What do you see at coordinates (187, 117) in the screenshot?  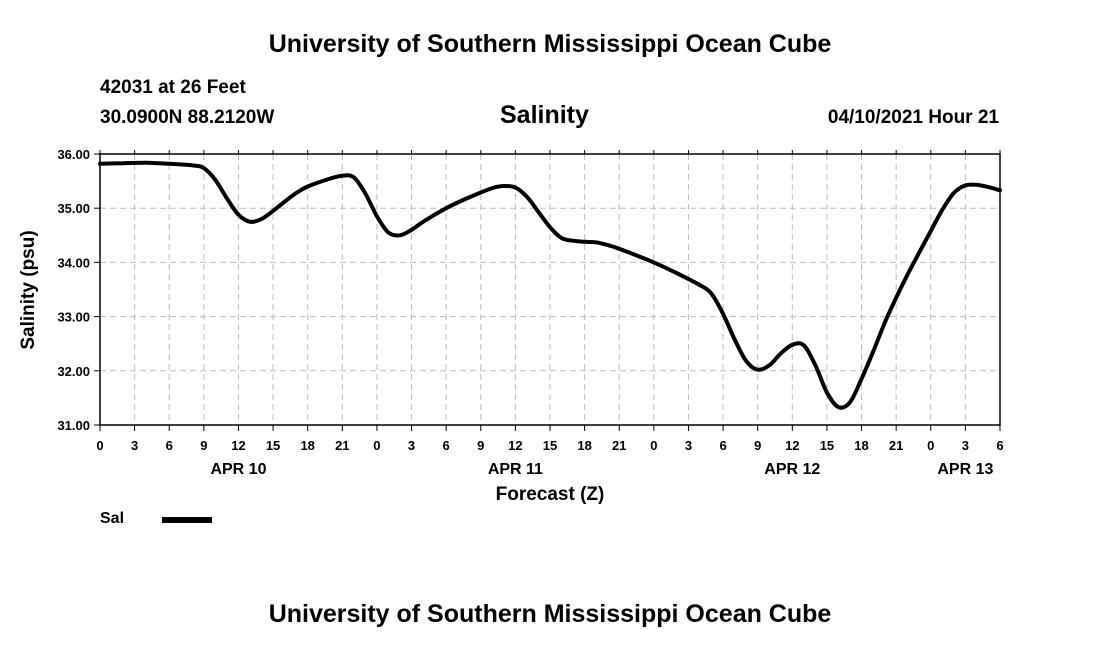 I see `coordinates-label: 30.0900N 88.2120W` at bounding box center [187, 117].